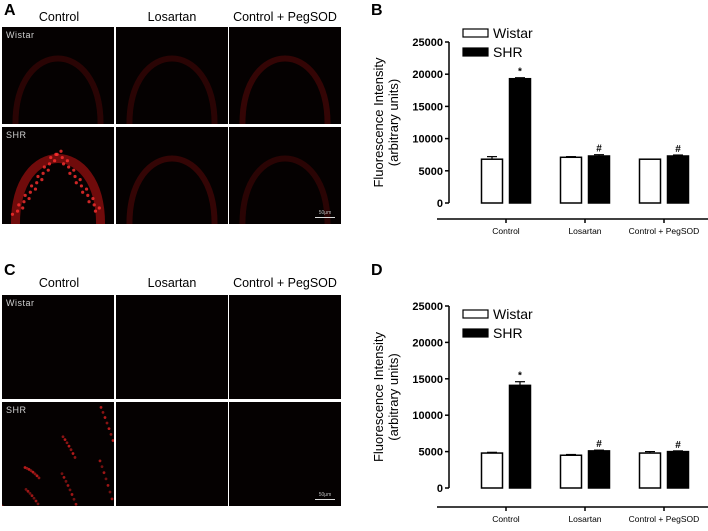  Describe the element at coordinates (377, 270) in the screenshot. I see `panel-d-letter: D` at that location.